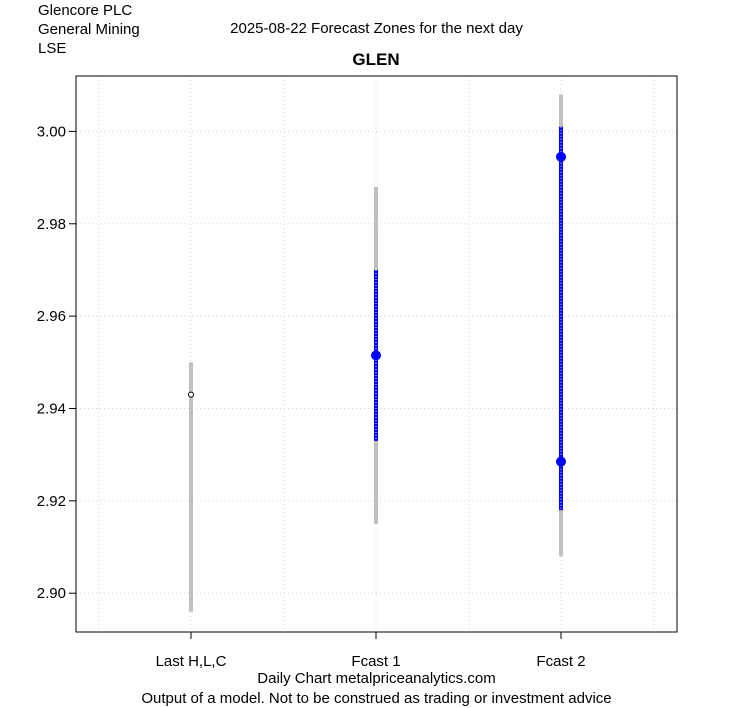 This screenshot has height=708, width=753. I want to click on y-tick-label: 3.00, so click(51, 131).